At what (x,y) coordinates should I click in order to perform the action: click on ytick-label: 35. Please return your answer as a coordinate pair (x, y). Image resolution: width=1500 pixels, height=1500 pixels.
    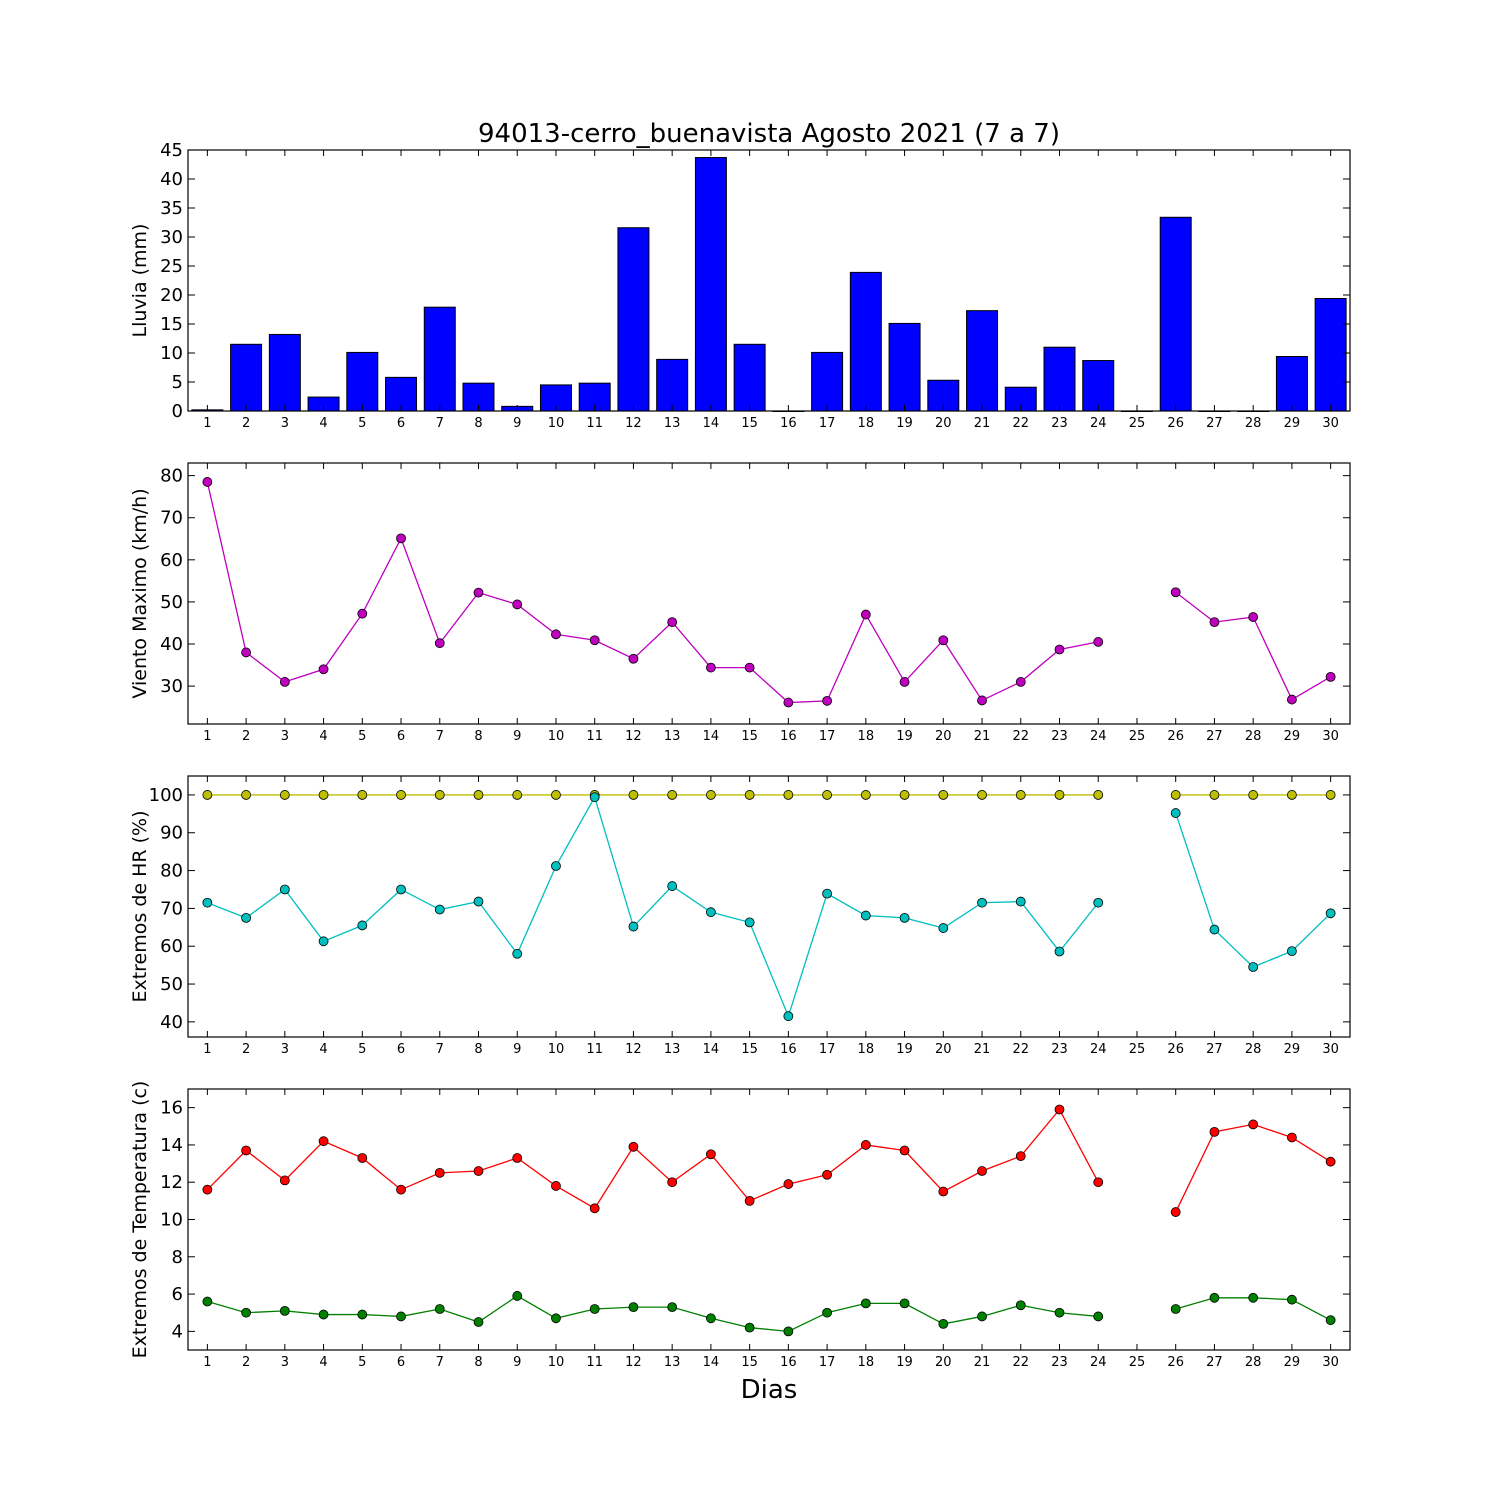
    Looking at the image, I should click on (171, 208).